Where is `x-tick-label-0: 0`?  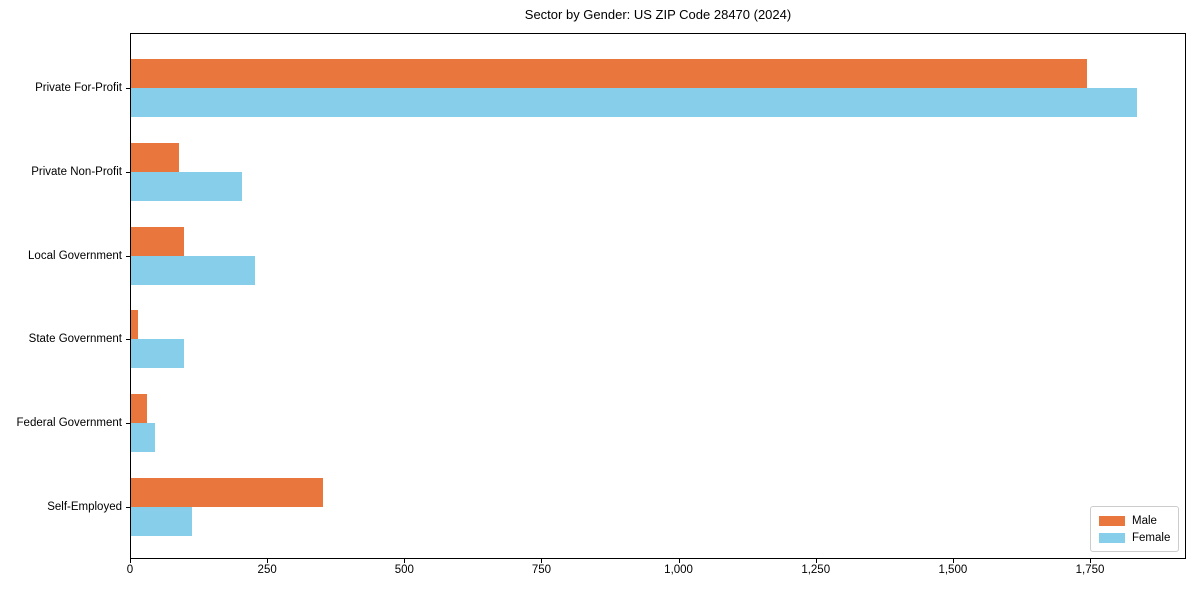
x-tick-label-0: 0 is located at coordinates (130, 570).